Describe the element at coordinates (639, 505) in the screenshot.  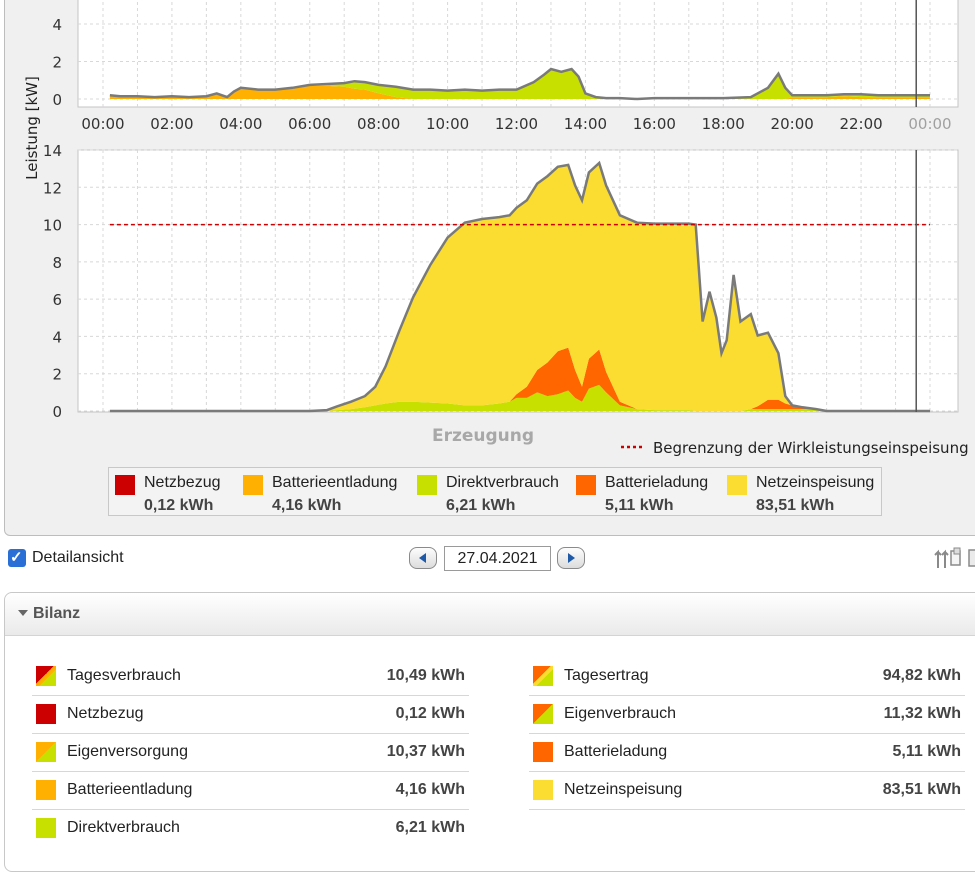
I see `legend-value: 5,11 kWh` at that location.